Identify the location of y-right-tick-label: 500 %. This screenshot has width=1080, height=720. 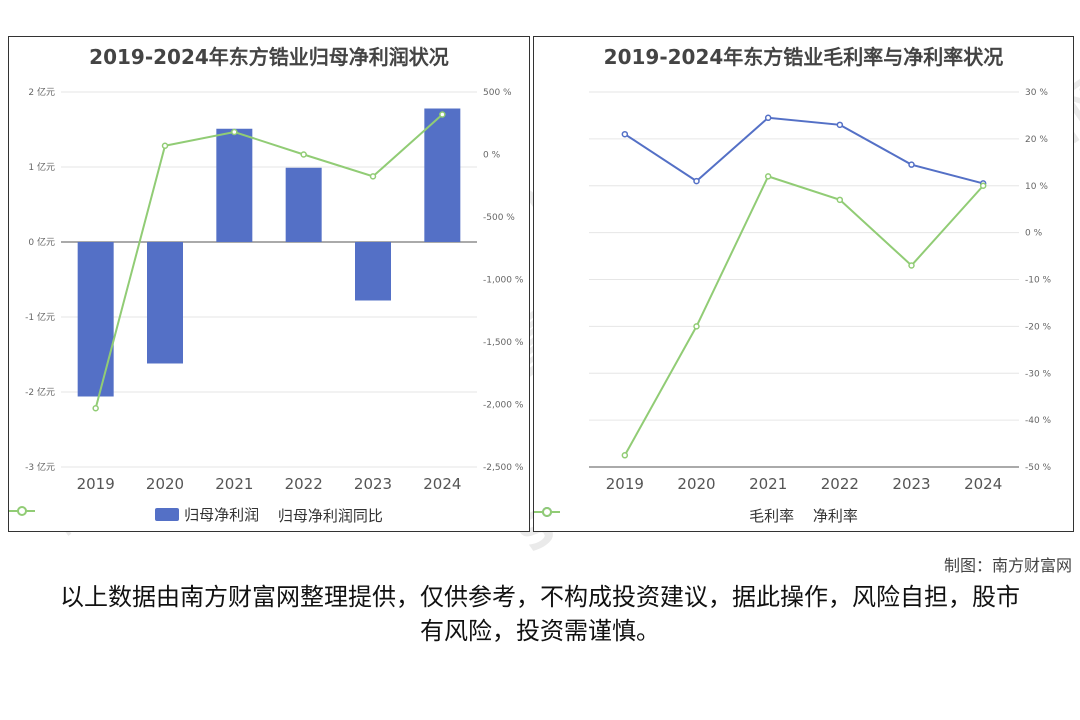
(497, 93).